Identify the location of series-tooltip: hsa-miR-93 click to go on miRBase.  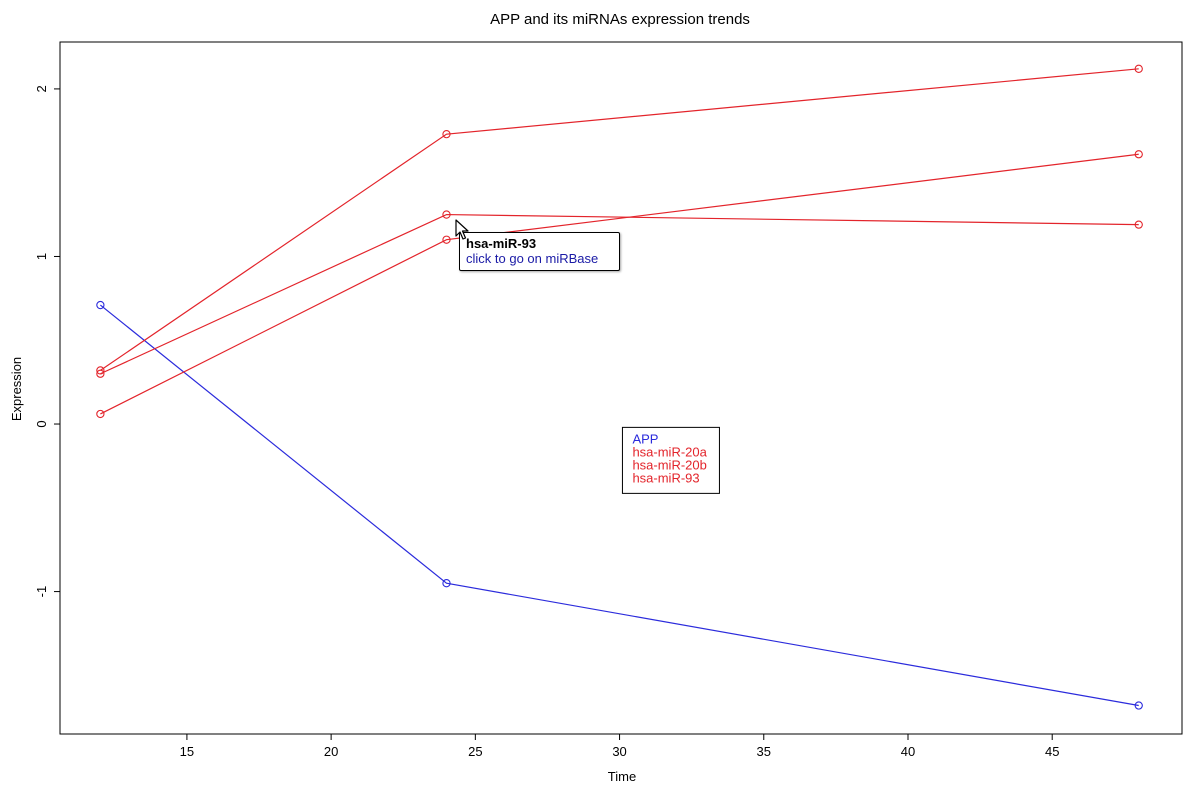
(539, 251).